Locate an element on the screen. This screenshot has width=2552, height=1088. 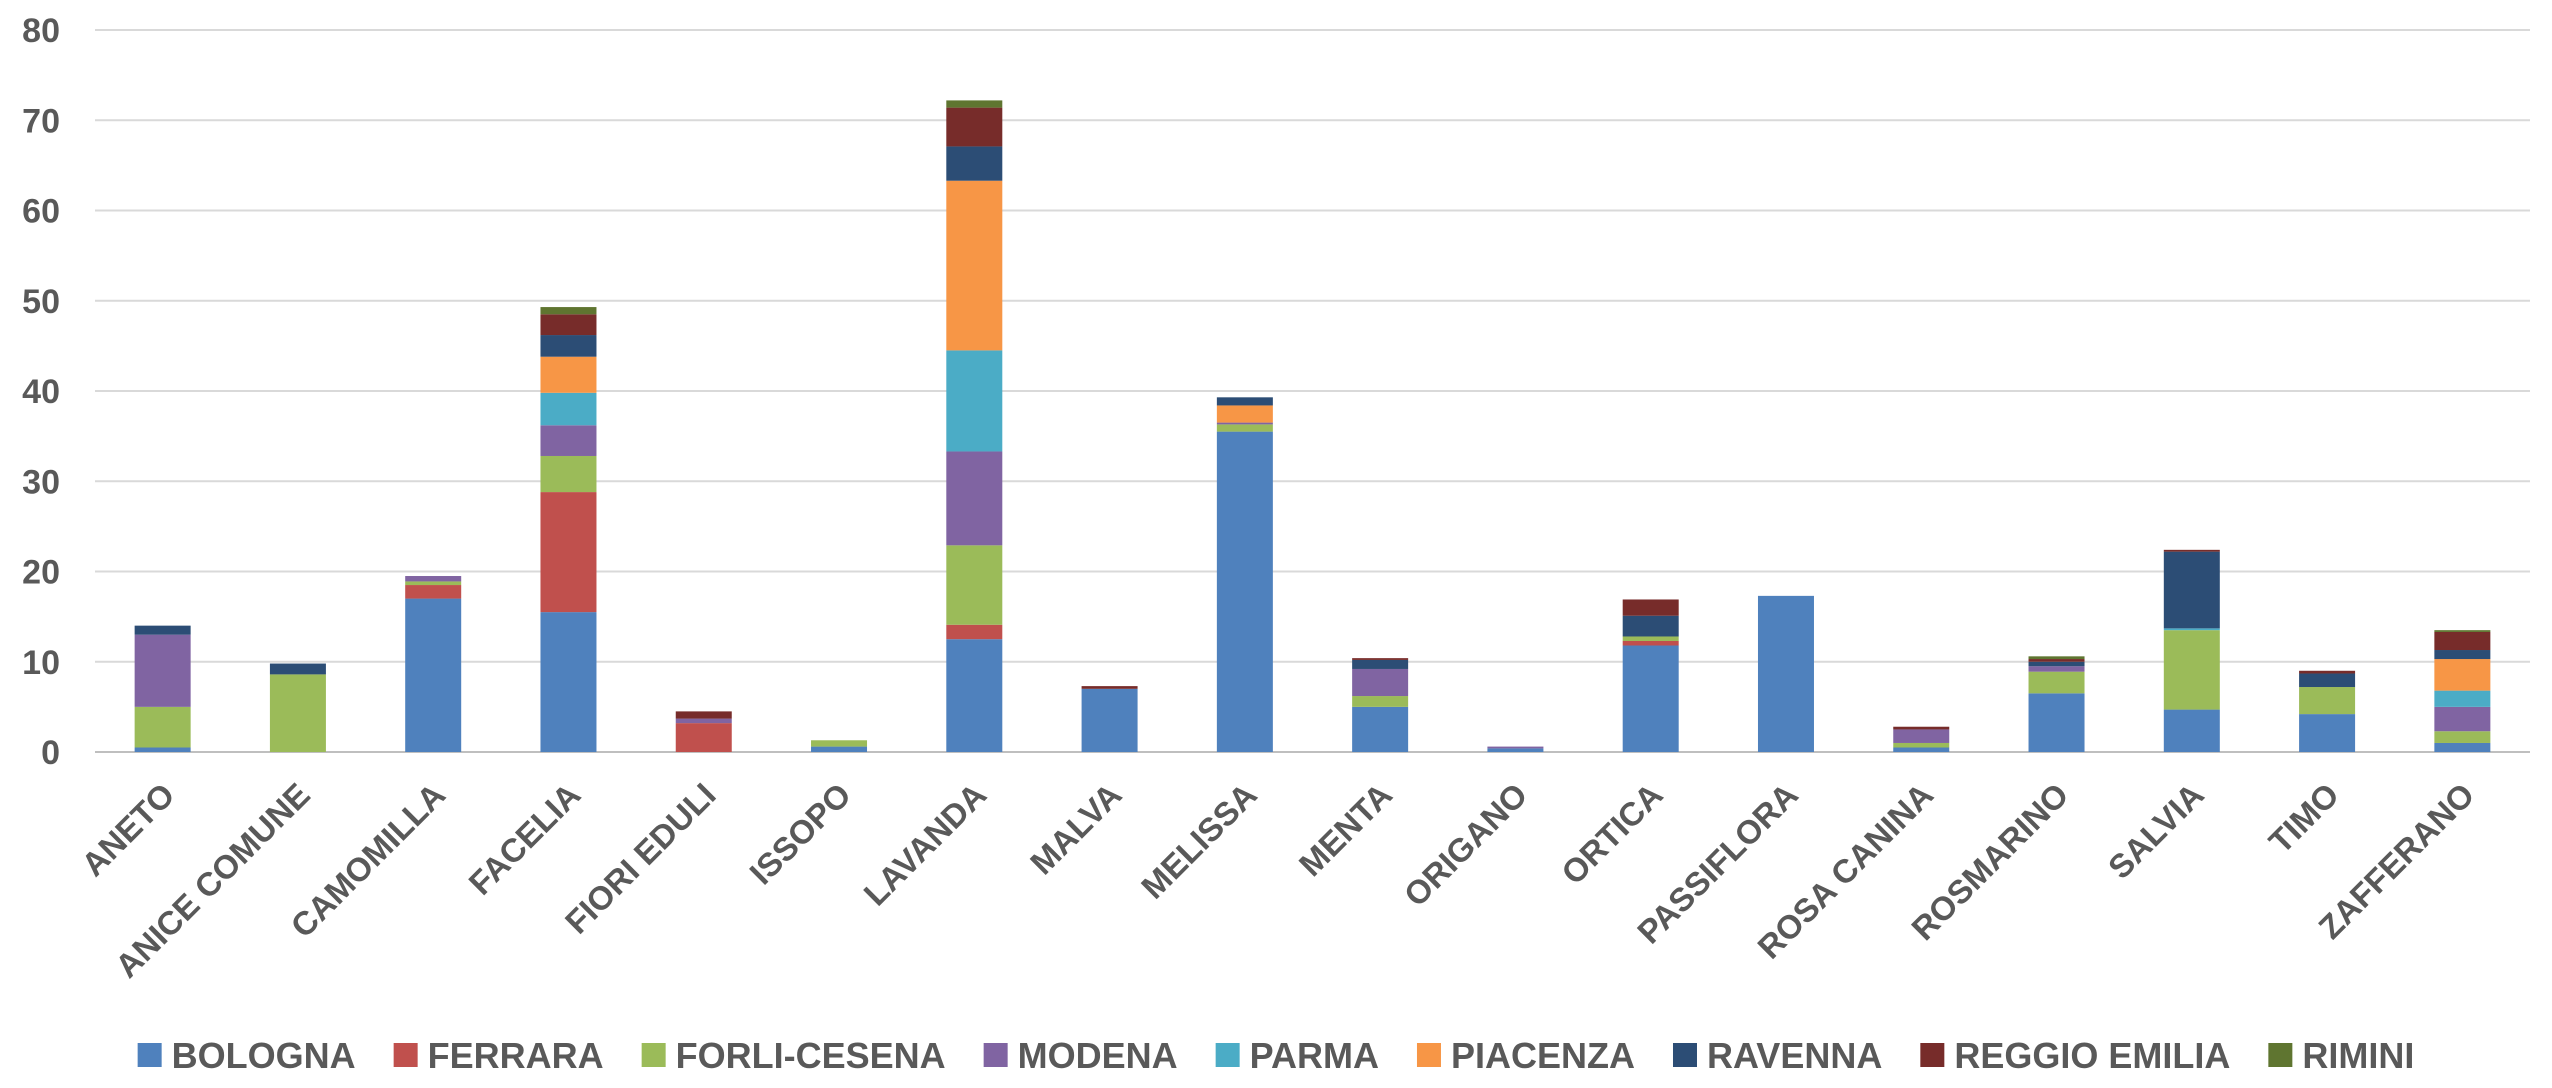
legend-label: BOLOGNA is located at coordinates (264, 1055).